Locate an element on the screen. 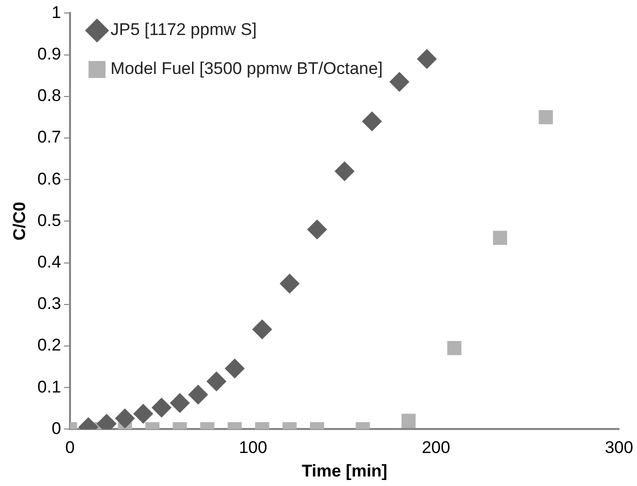 The image size is (637, 486). x-tick-label: 300 is located at coordinates (619, 448).